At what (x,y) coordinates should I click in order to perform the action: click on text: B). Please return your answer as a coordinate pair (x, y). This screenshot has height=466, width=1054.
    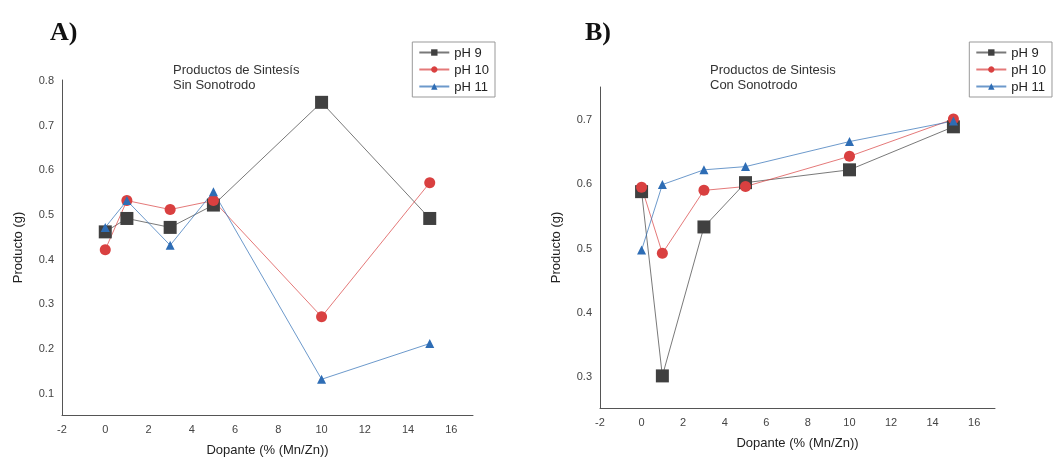
    Looking at the image, I should click on (598, 31).